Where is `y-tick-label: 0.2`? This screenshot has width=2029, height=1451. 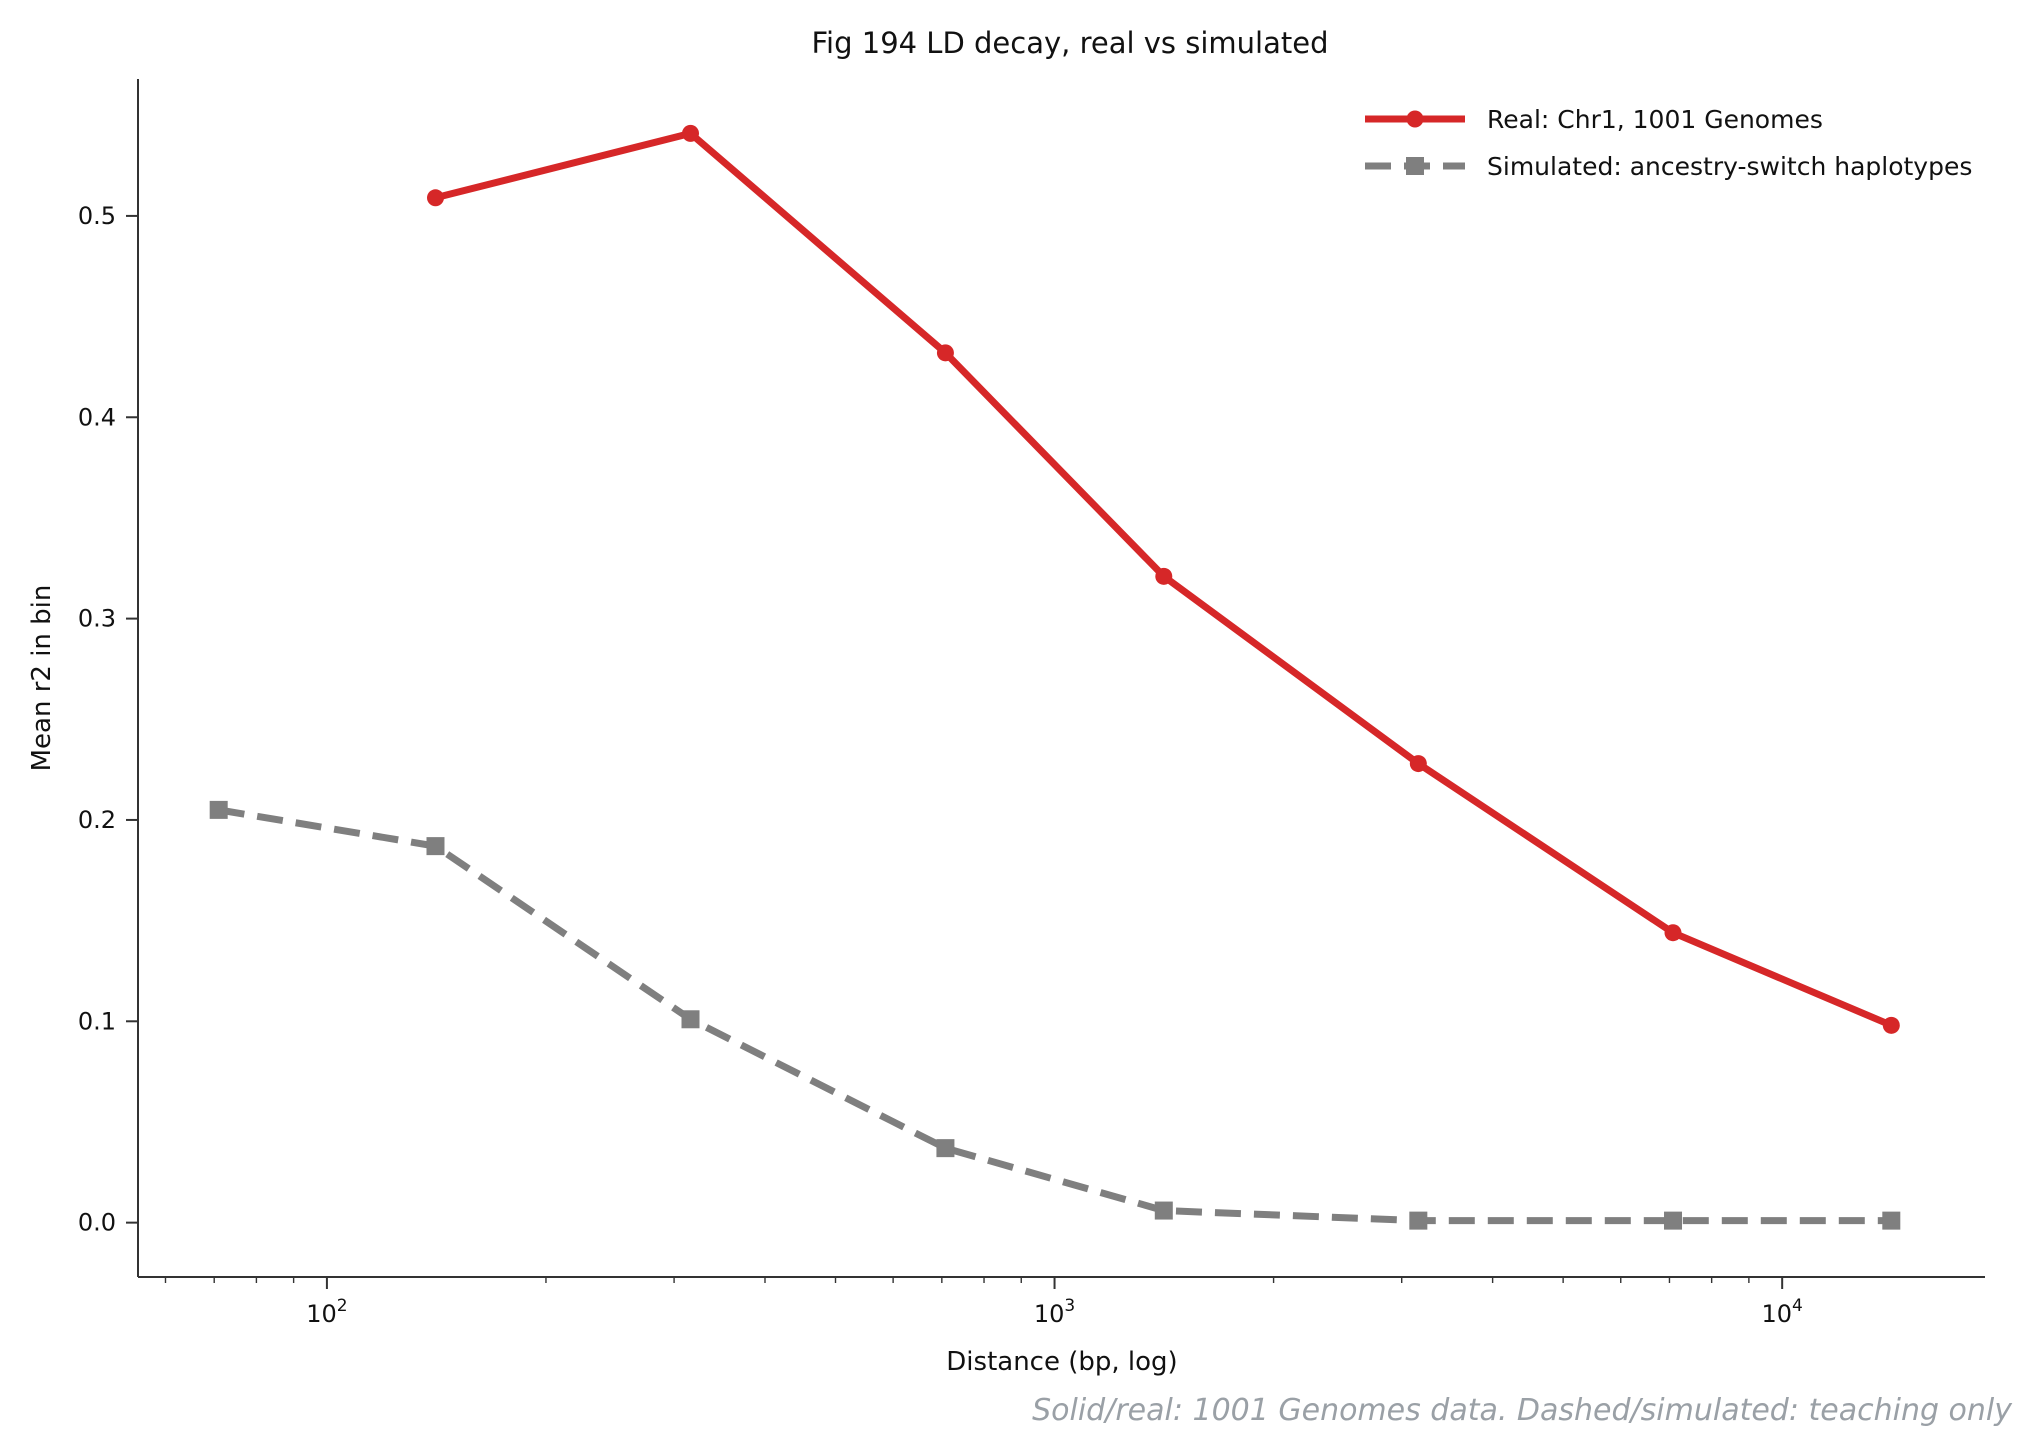 y-tick-label: 0.2 is located at coordinates (97, 820).